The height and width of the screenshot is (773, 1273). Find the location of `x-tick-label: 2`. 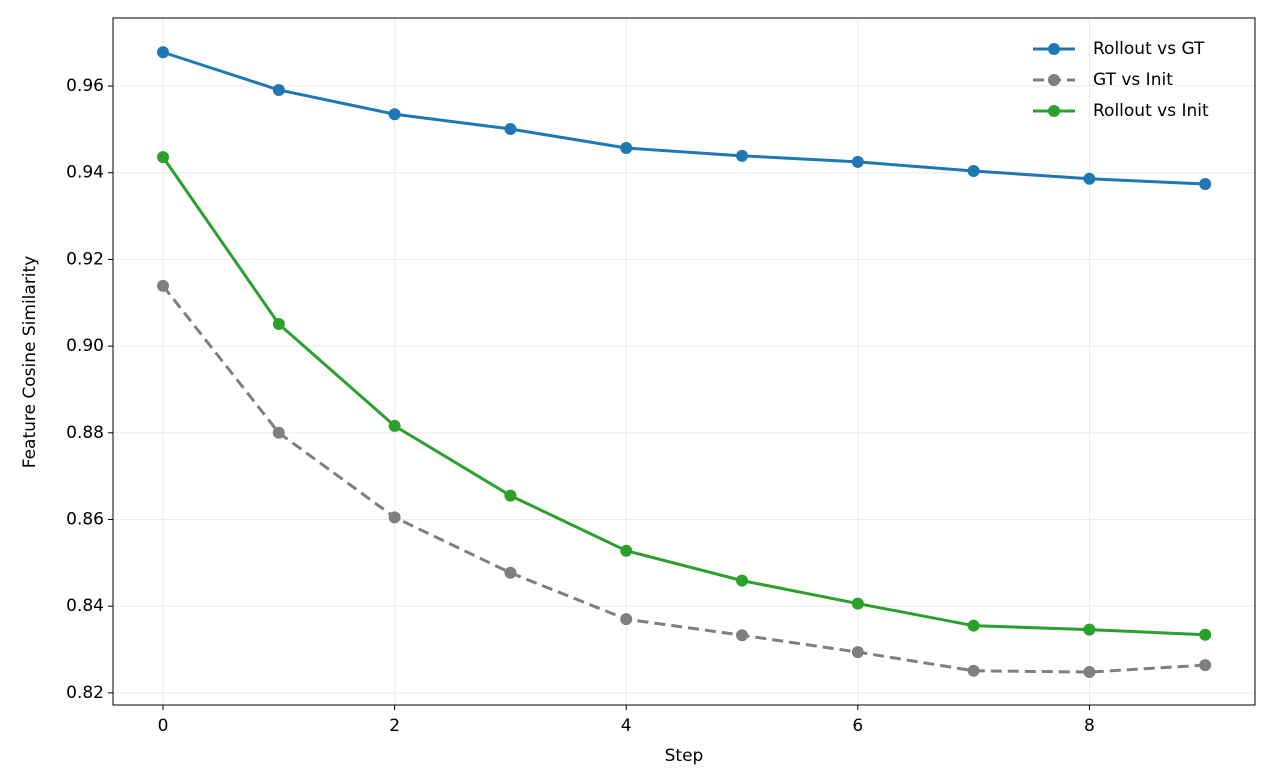

x-tick-label: 2 is located at coordinates (394, 726).